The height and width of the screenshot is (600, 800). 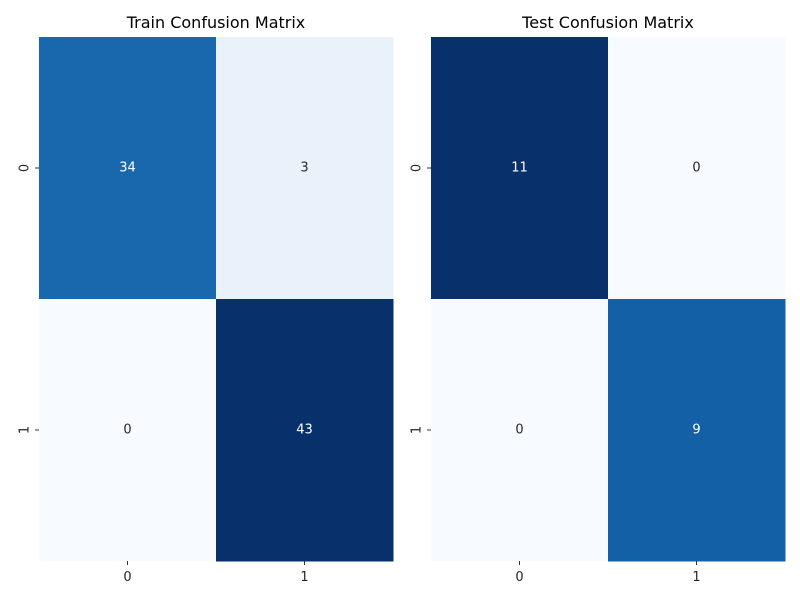 I want to click on cell-value-label: 43, so click(x=304, y=430).